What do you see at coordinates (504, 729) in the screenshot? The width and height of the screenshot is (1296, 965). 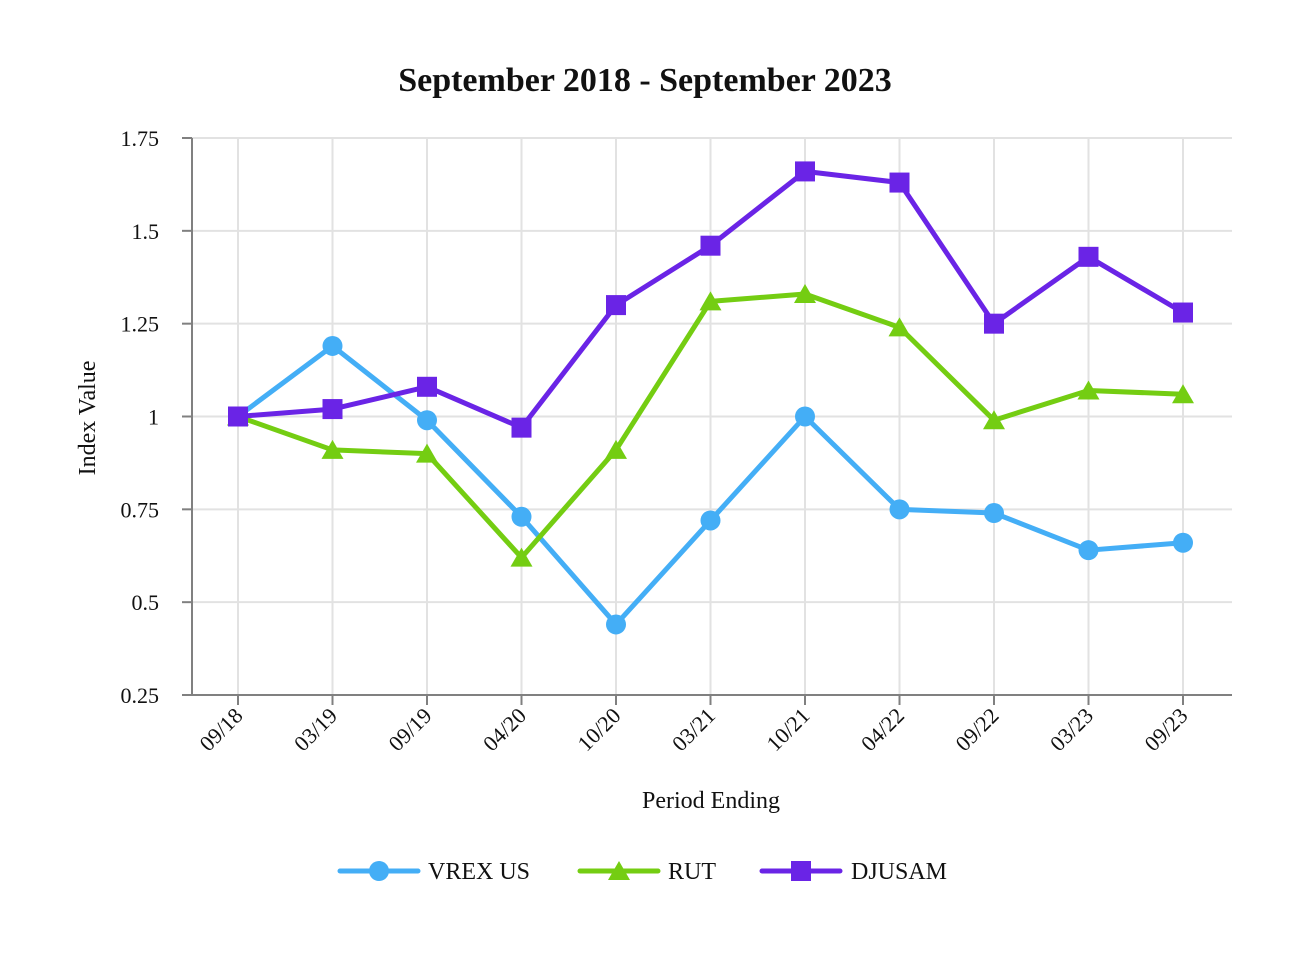 I see `x-tick-label: 04/20` at bounding box center [504, 729].